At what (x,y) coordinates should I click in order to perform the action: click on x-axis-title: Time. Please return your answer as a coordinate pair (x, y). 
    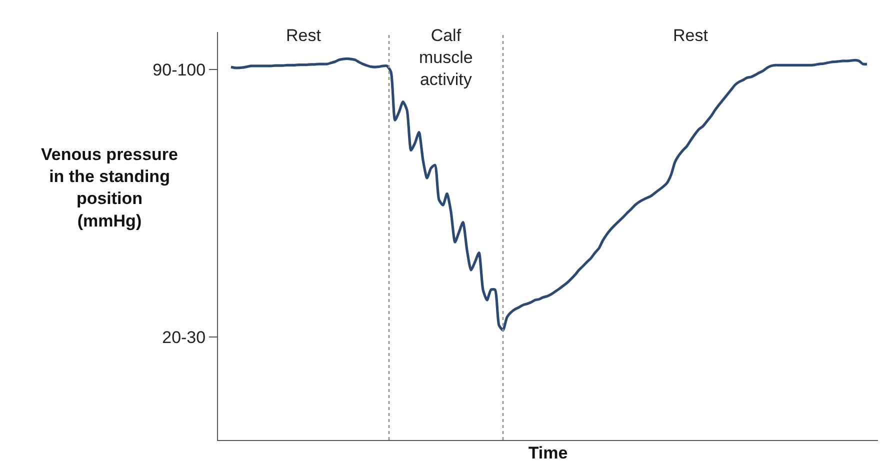
    Looking at the image, I should click on (548, 452).